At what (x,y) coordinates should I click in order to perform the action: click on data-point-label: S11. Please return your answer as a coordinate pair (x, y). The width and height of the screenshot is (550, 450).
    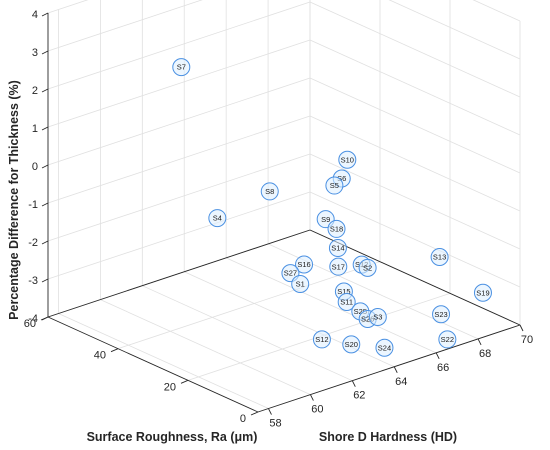
    Looking at the image, I should click on (346, 302).